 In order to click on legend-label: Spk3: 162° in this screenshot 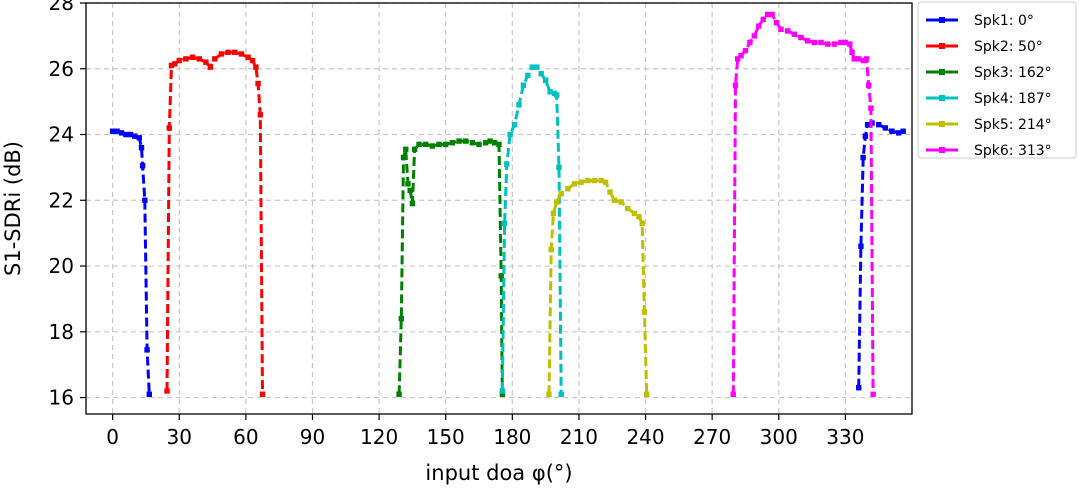, I will do `click(1013, 73)`.